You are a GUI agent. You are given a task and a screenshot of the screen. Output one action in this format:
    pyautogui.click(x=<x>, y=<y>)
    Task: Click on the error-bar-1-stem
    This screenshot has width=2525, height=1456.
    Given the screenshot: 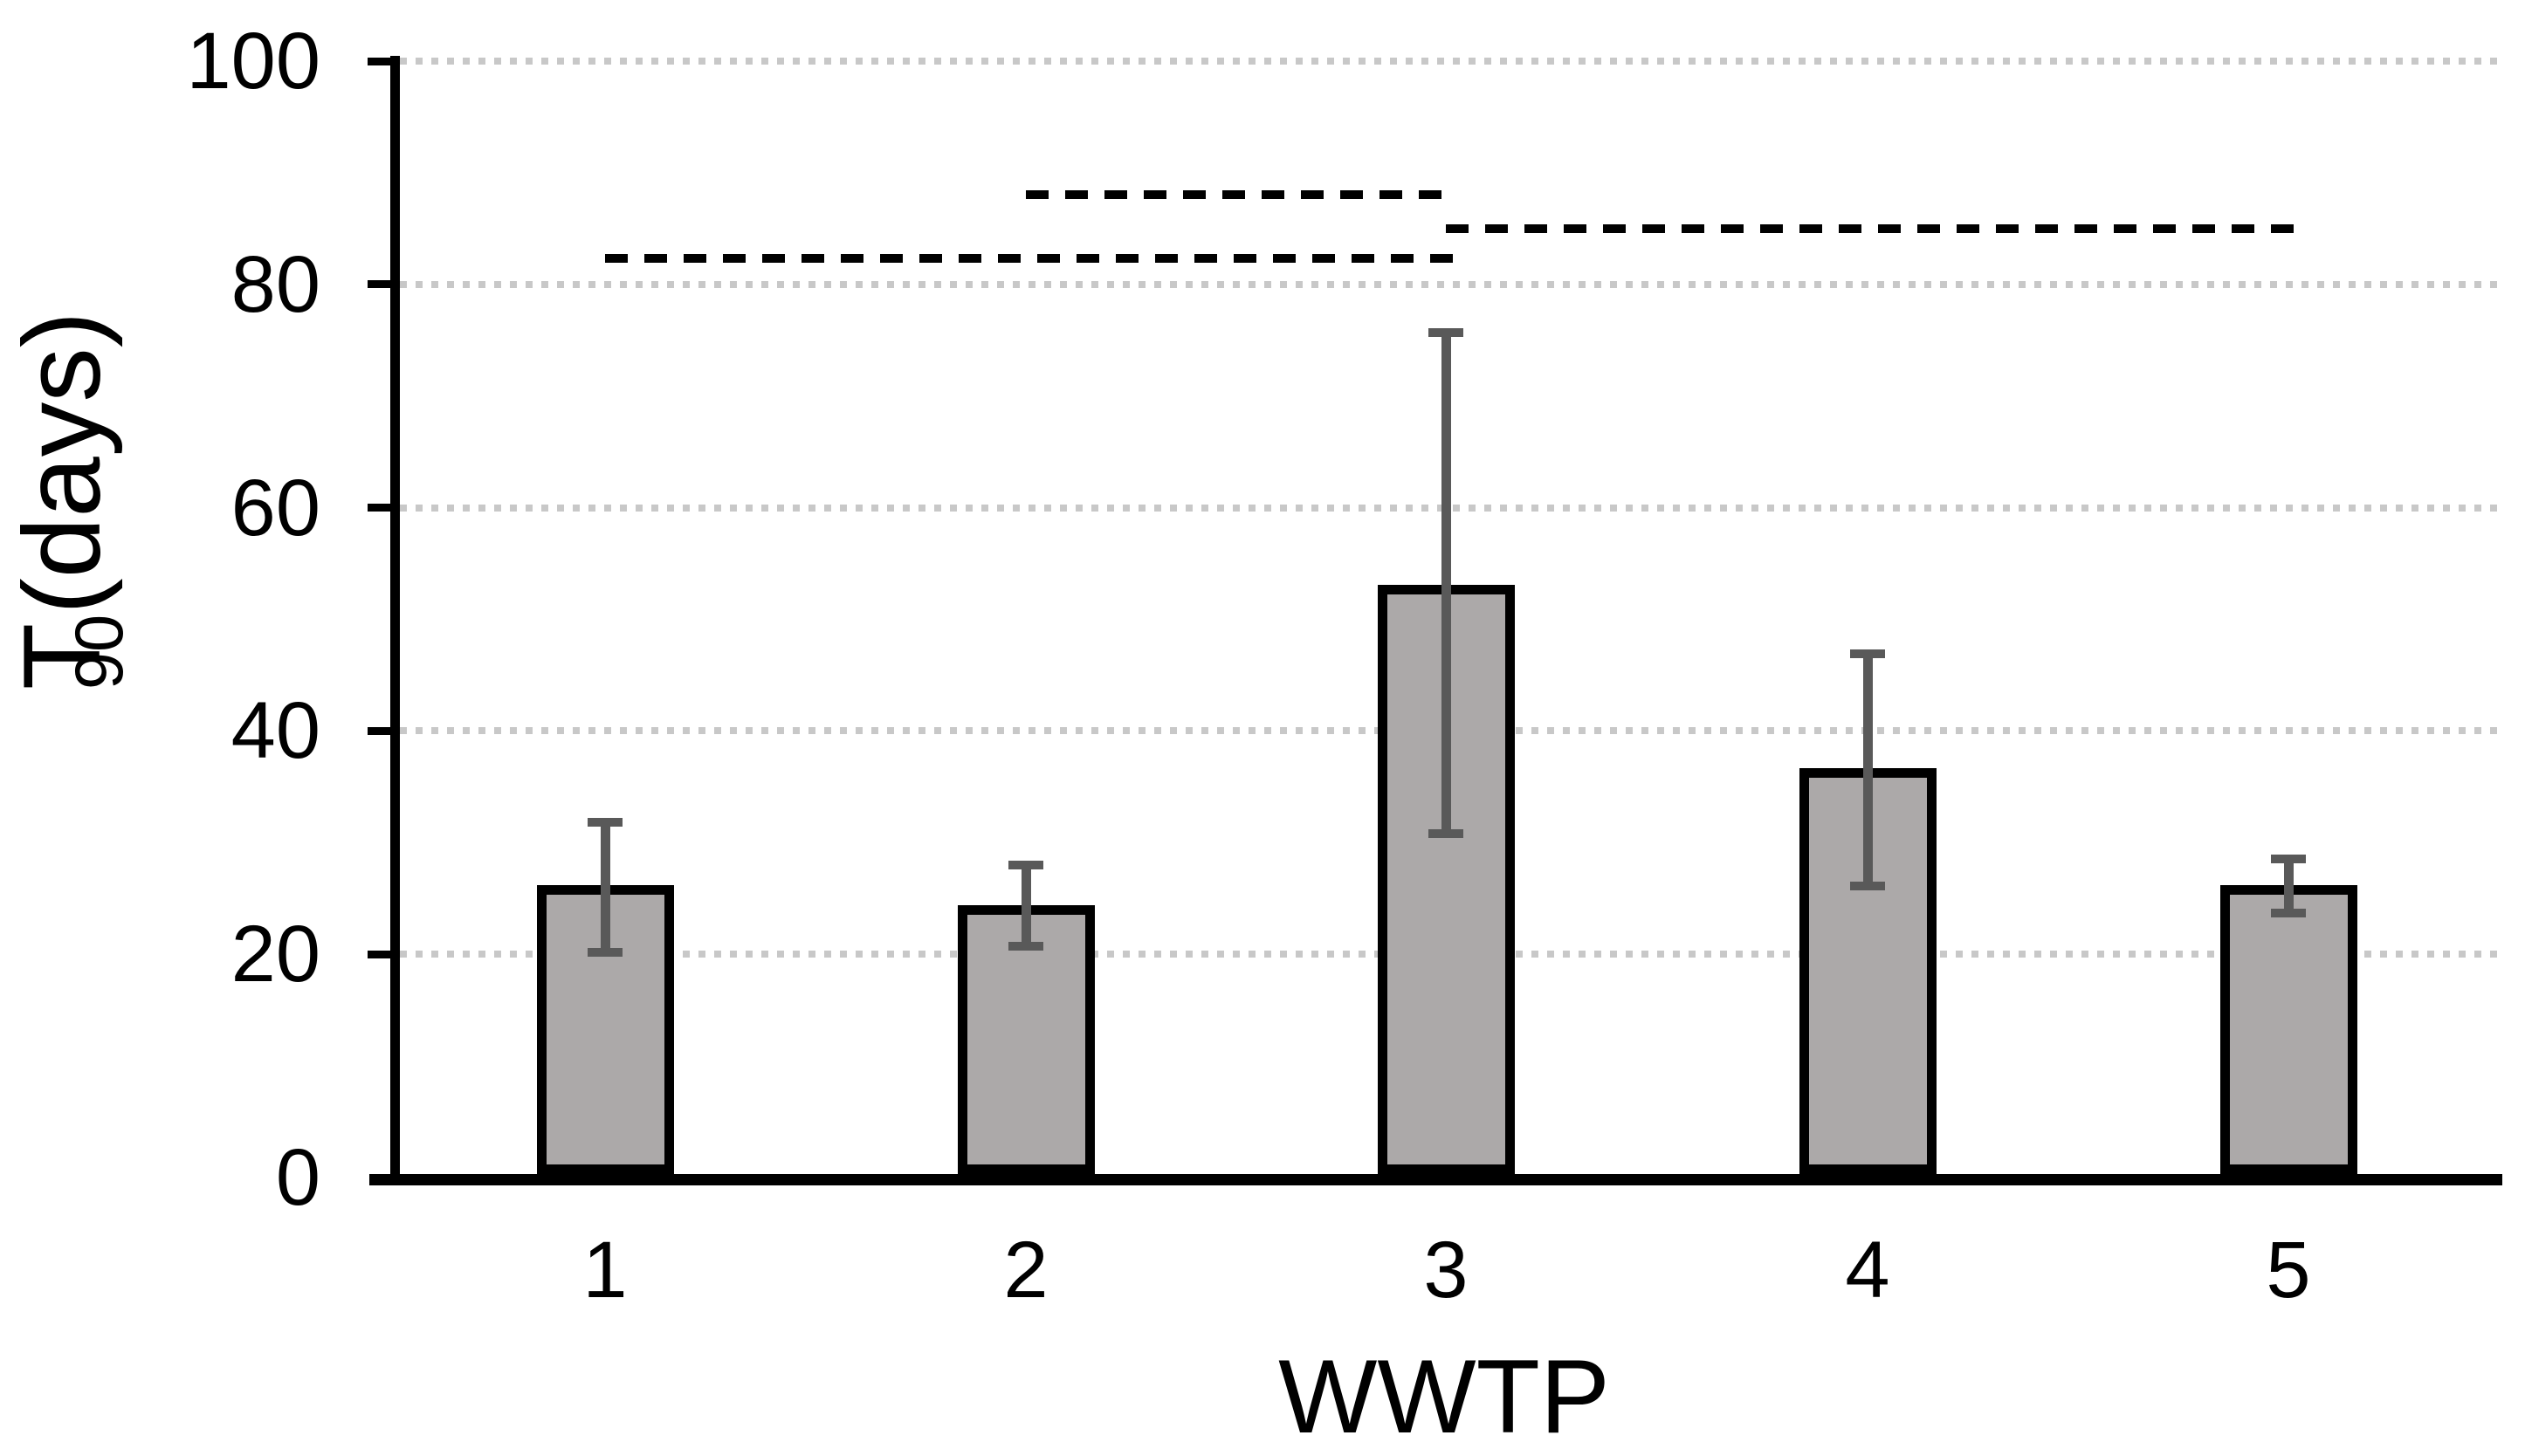 What is the action you would take?
    pyautogui.click(x=605, y=887)
    